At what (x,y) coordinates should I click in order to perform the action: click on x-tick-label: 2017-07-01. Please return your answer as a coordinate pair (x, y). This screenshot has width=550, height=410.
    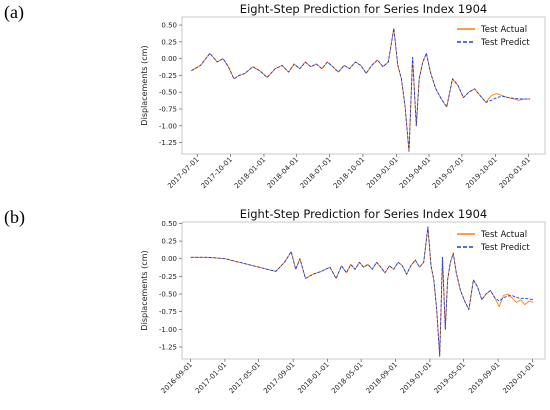
    Looking at the image, I should click on (183, 173).